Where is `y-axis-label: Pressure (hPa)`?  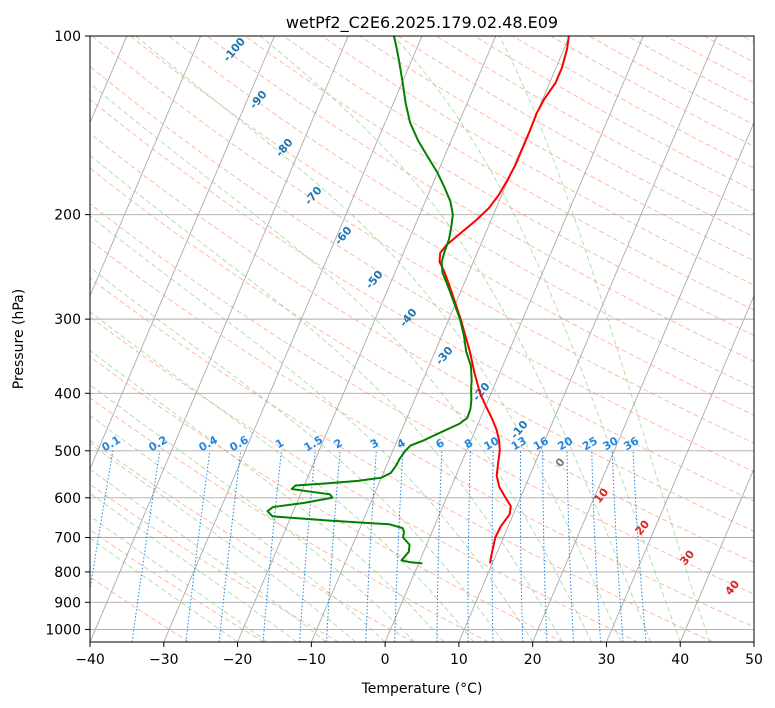 y-axis-label: Pressure (hPa) is located at coordinates (19, 339).